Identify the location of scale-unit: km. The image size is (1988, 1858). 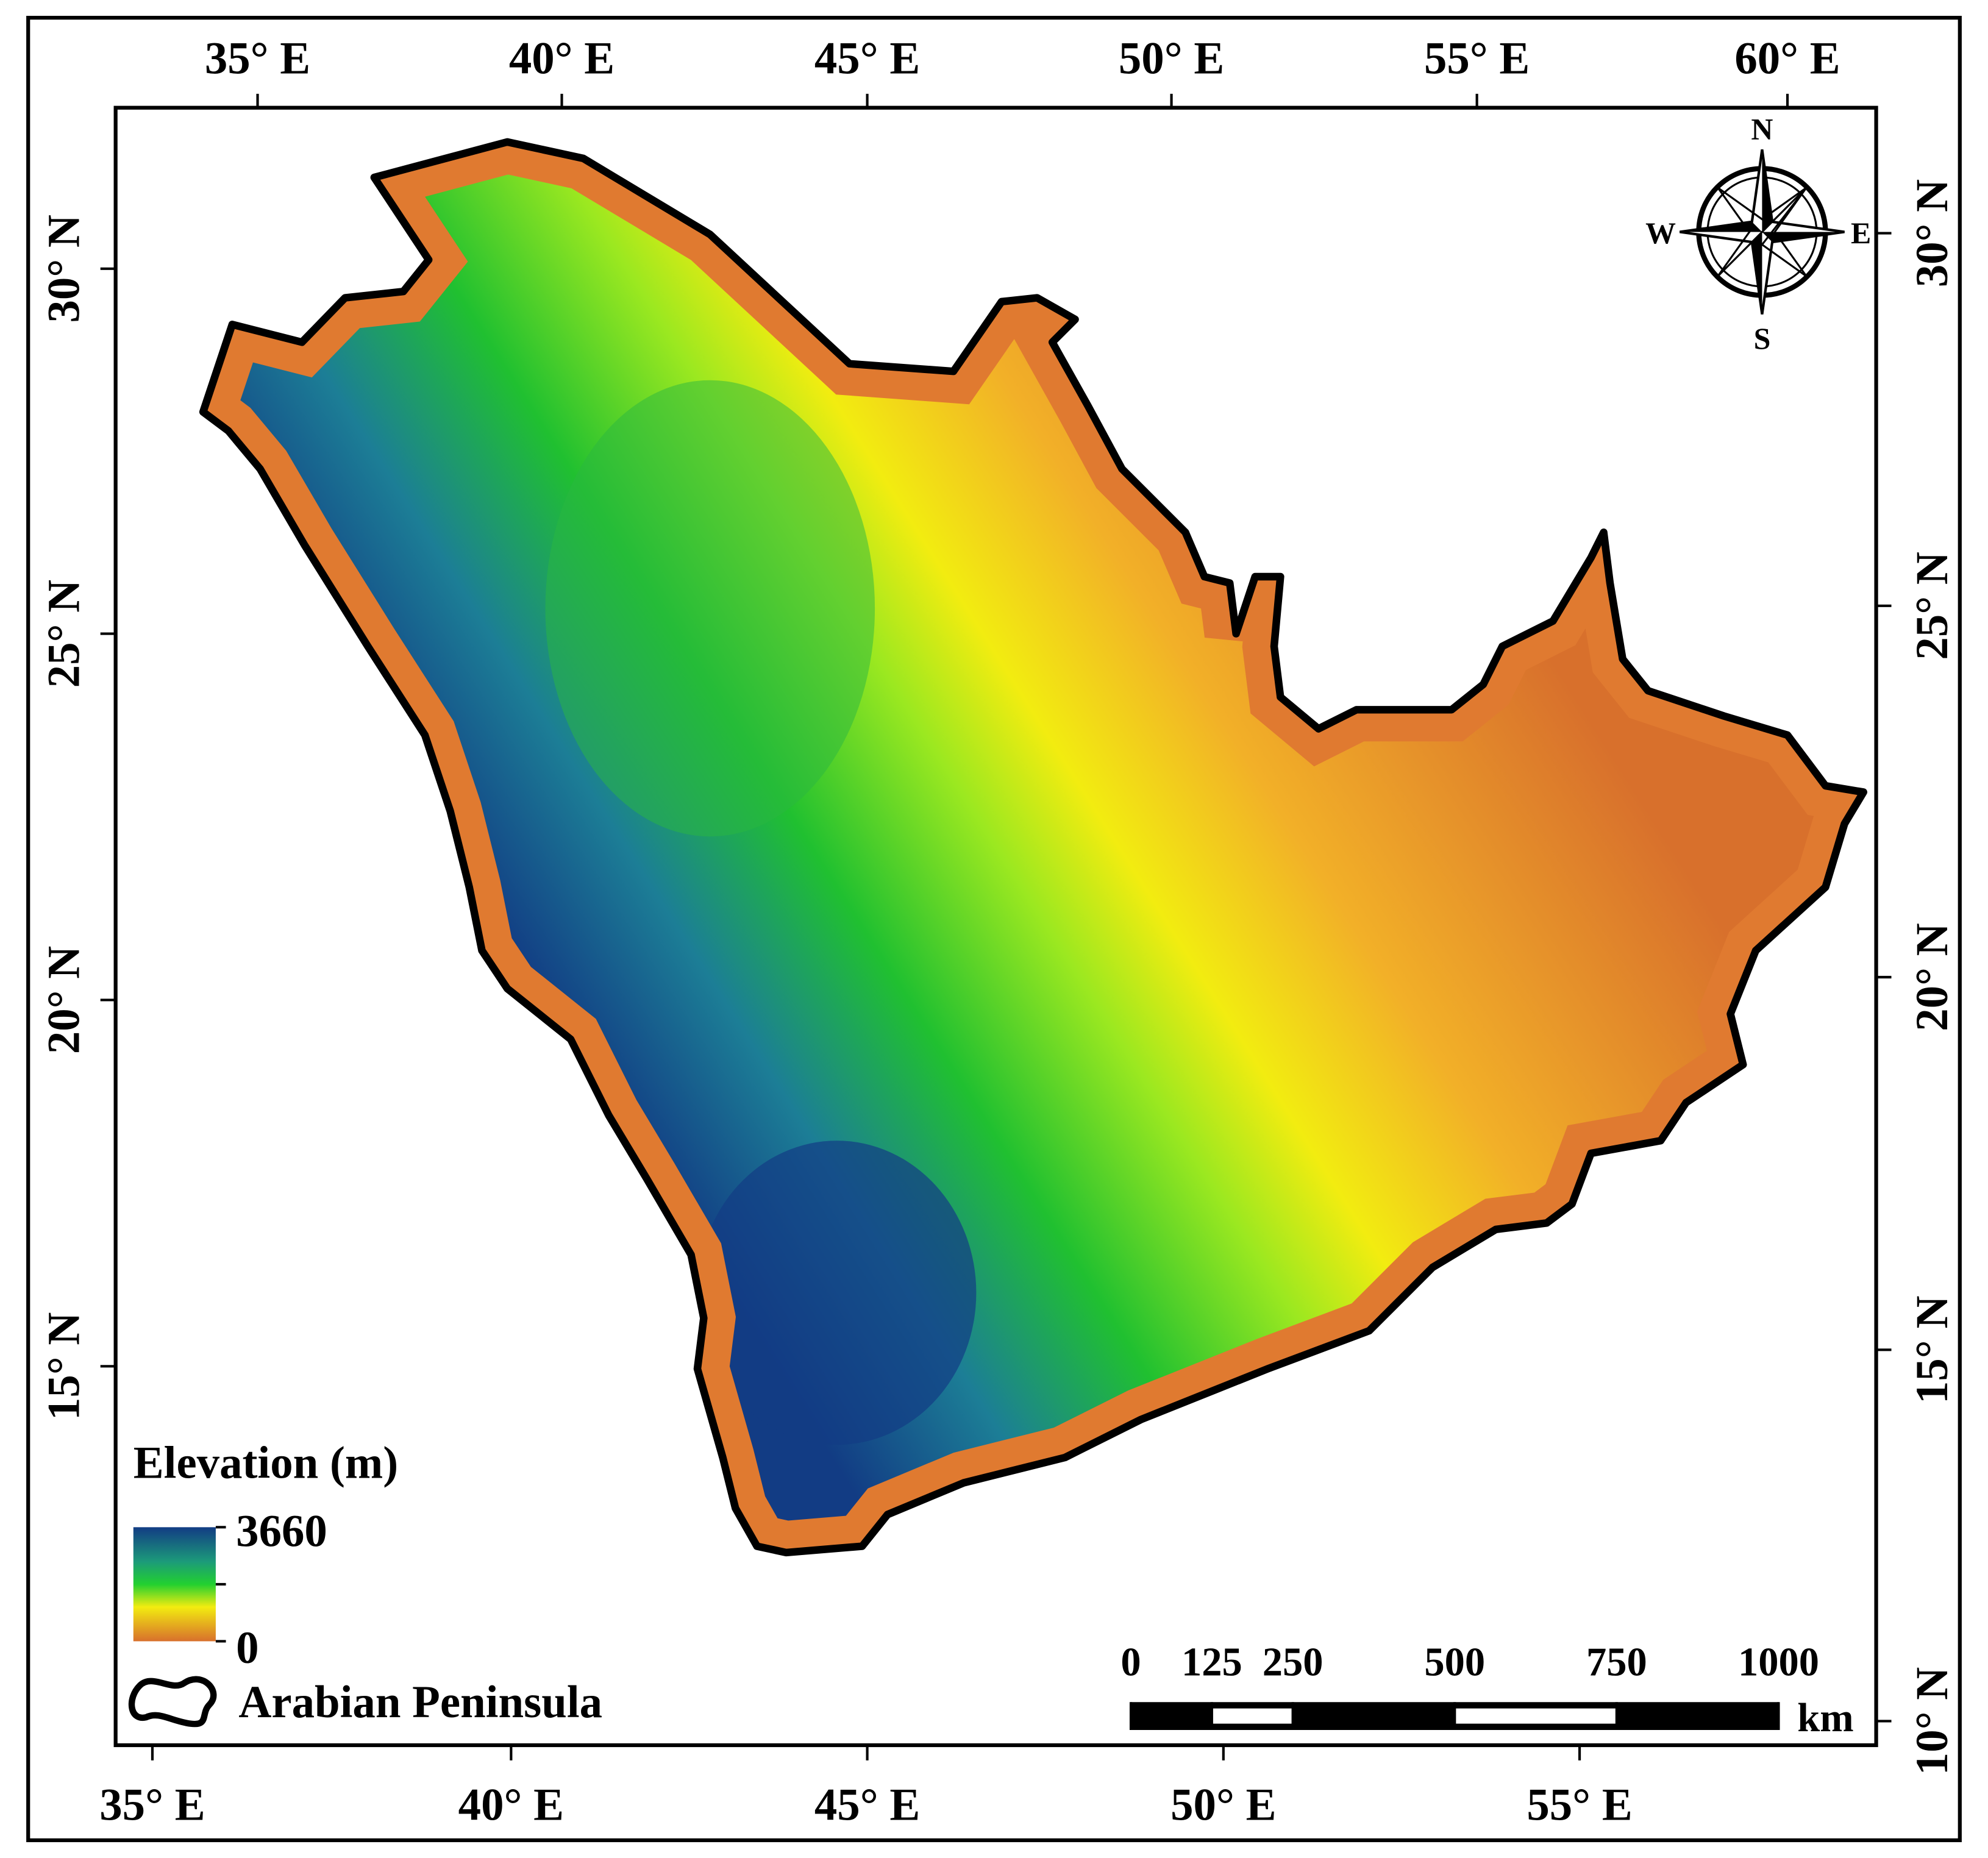
(1825, 1718).